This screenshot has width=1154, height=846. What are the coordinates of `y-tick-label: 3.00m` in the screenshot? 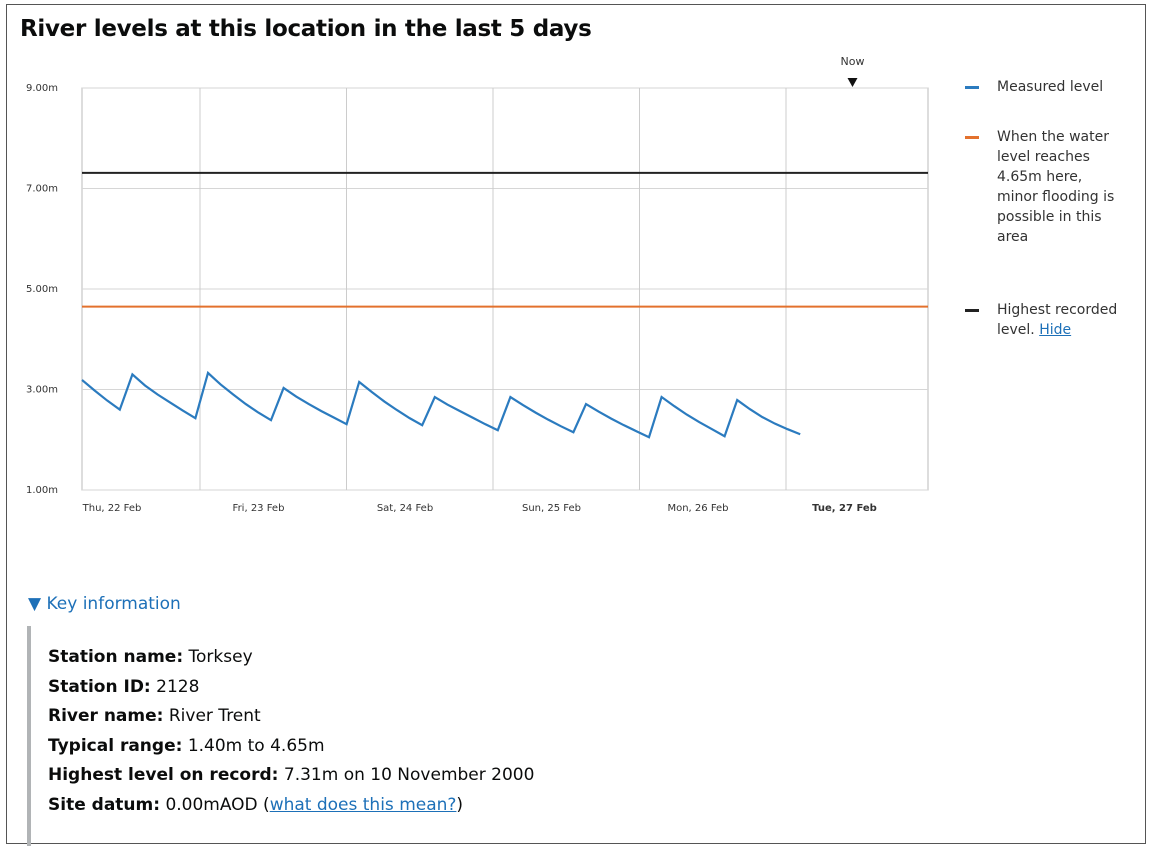 It's located at (42, 390).